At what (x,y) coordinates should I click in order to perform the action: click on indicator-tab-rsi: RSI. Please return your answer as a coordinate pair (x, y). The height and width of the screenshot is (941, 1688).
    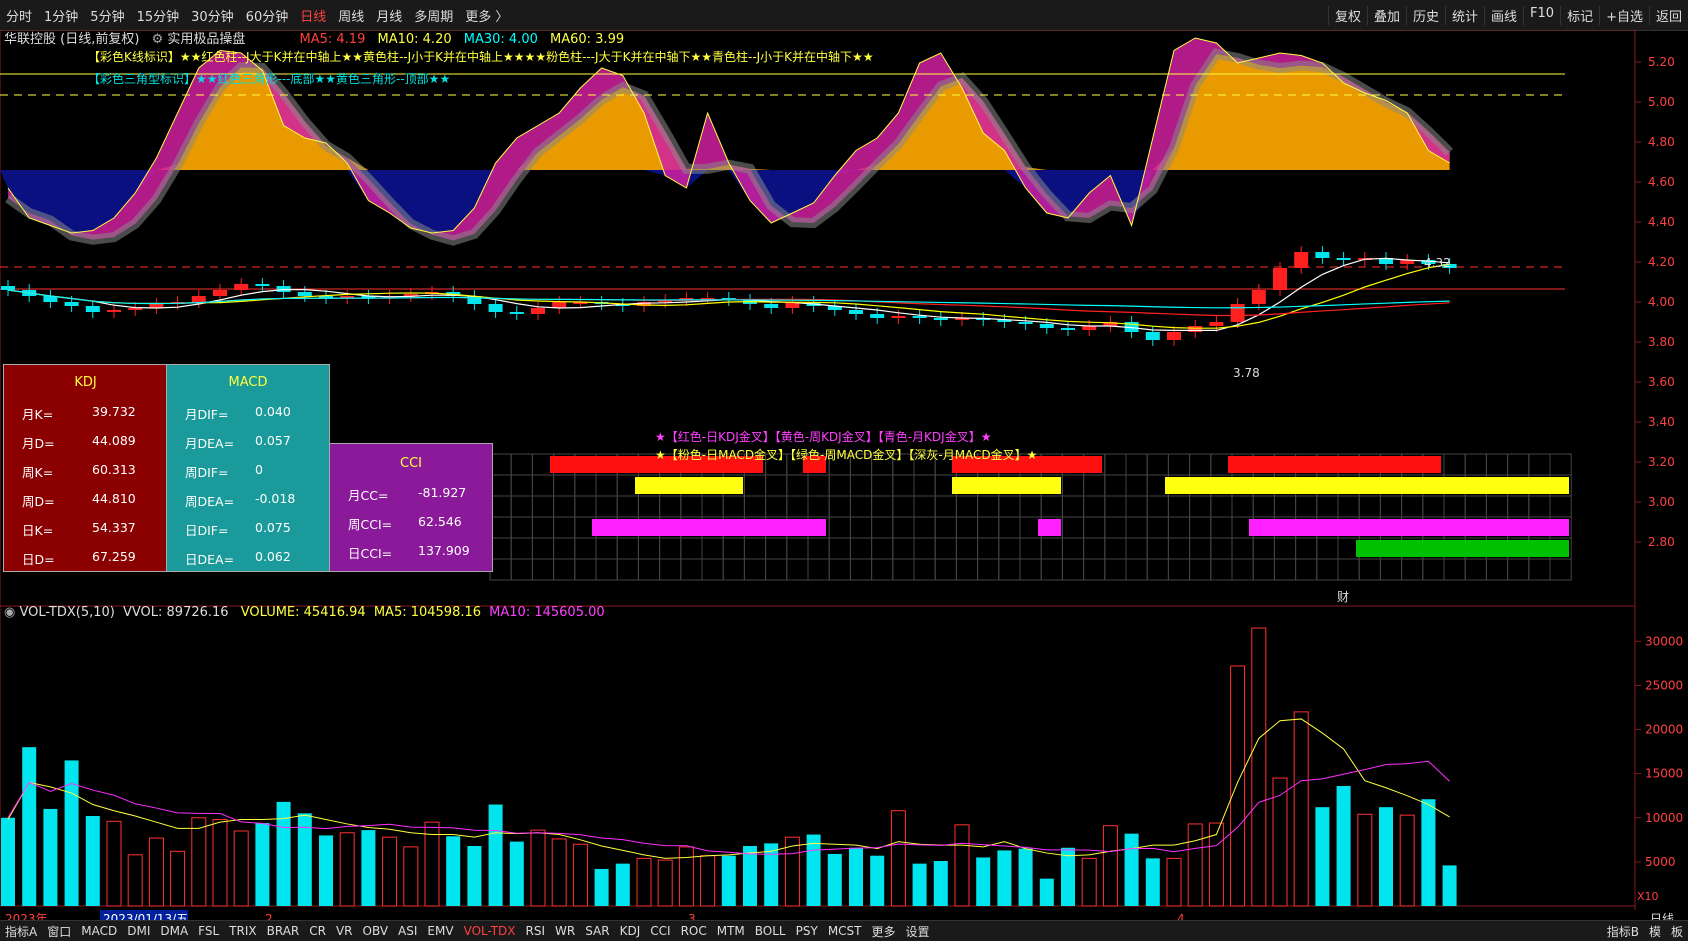
    Looking at the image, I should click on (535, 931).